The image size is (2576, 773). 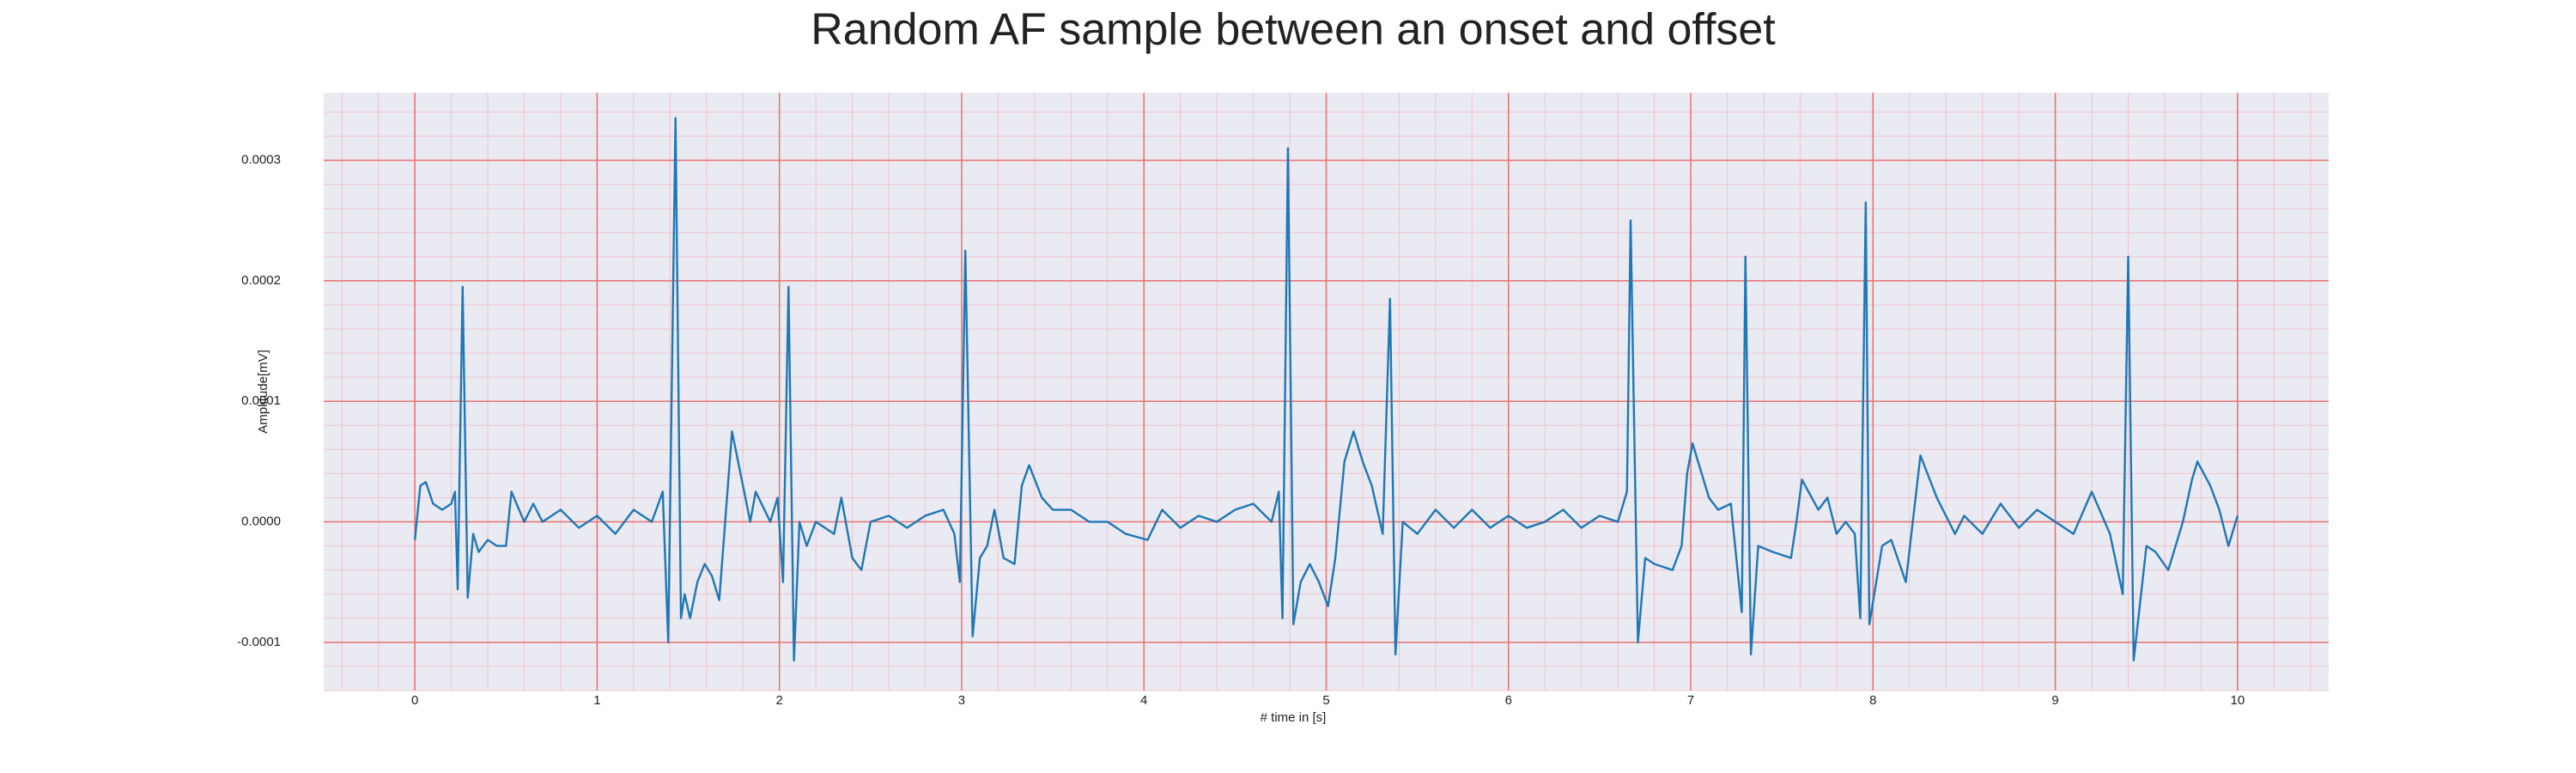 What do you see at coordinates (261, 521) in the screenshot?
I see `y-tick-label: 0.0000` at bounding box center [261, 521].